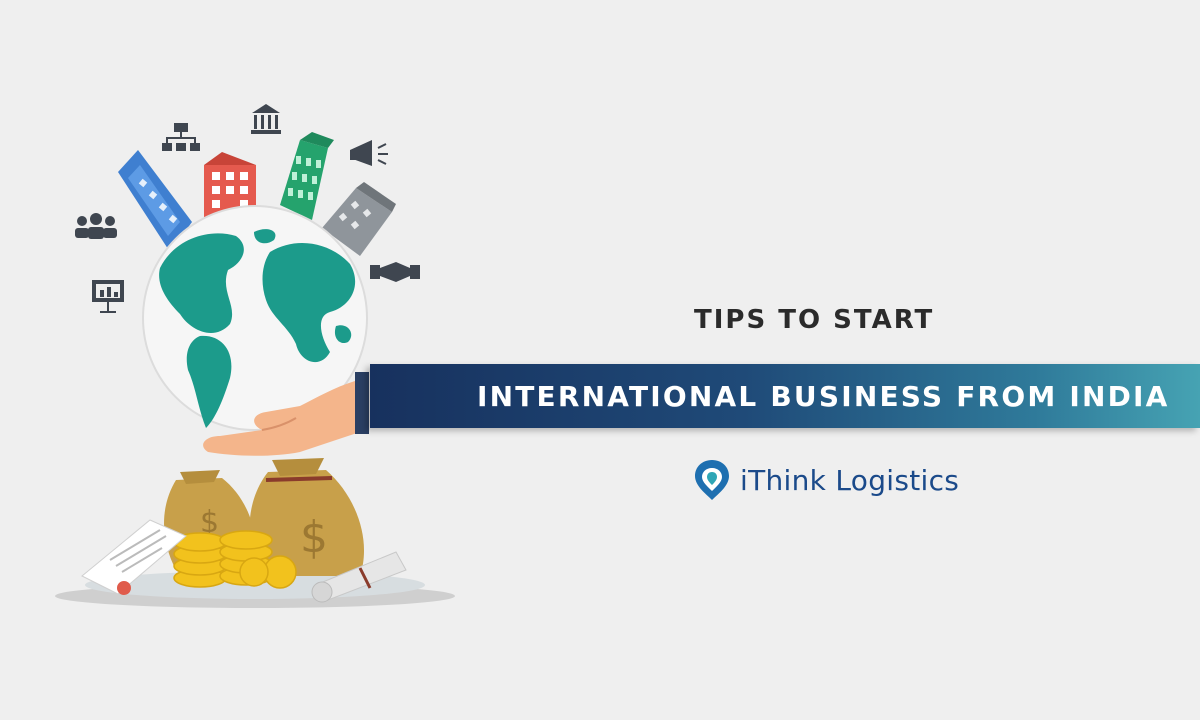 This screenshot has width=1200, height=720. Describe the element at coordinates (266, 119) in the screenshot. I see `bank-icon` at that location.